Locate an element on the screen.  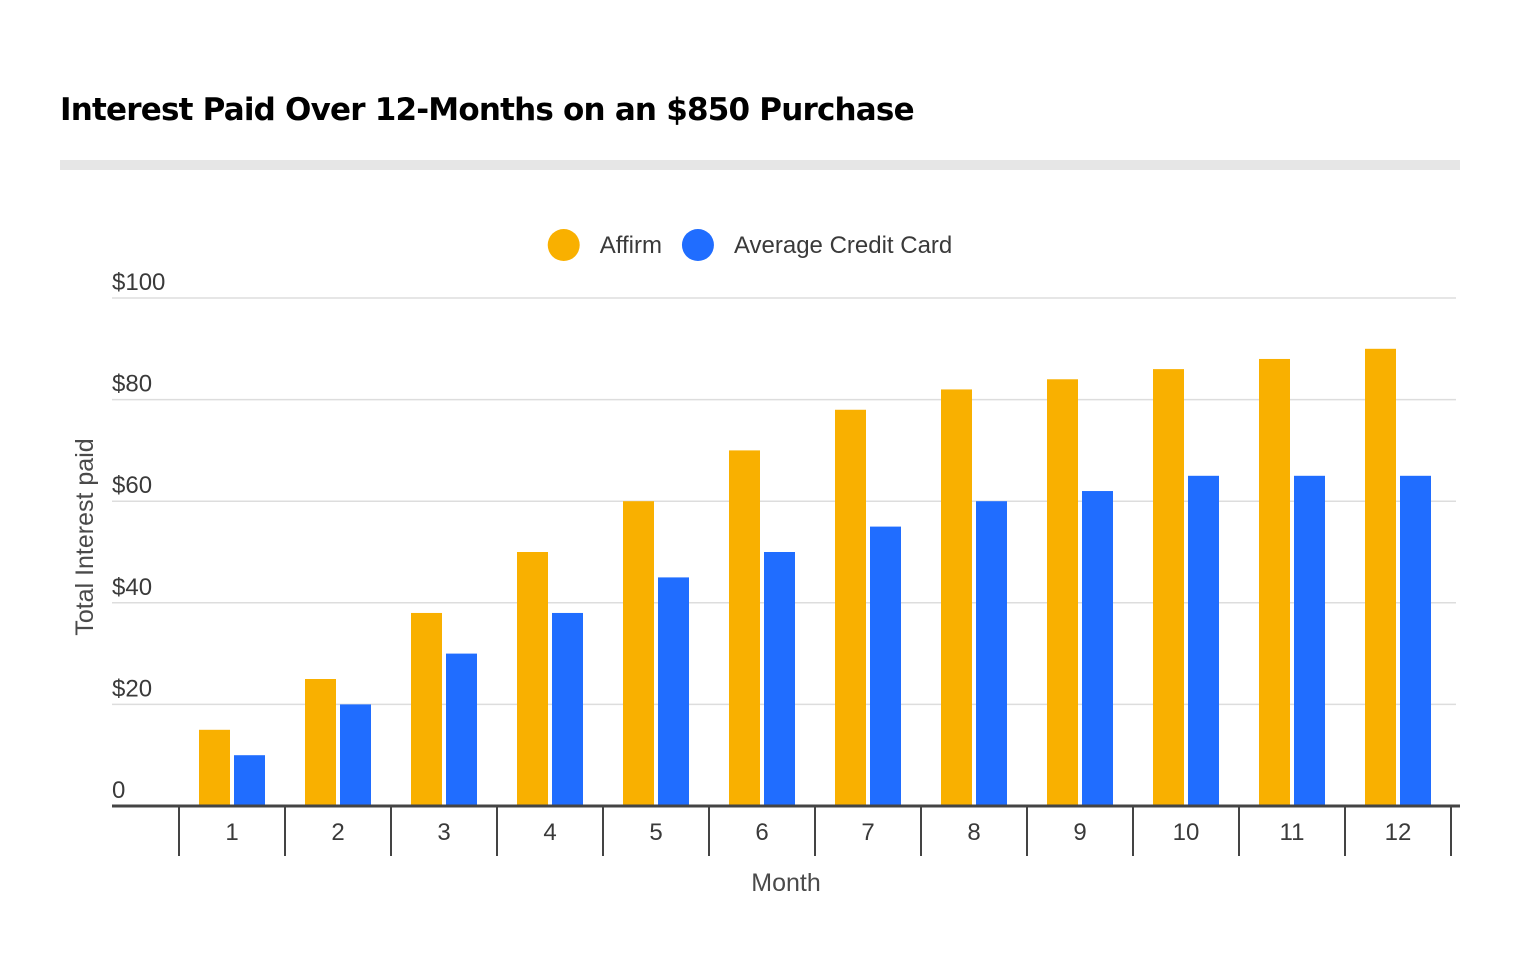
x-tick-label: 10 is located at coordinates (1186, 832).